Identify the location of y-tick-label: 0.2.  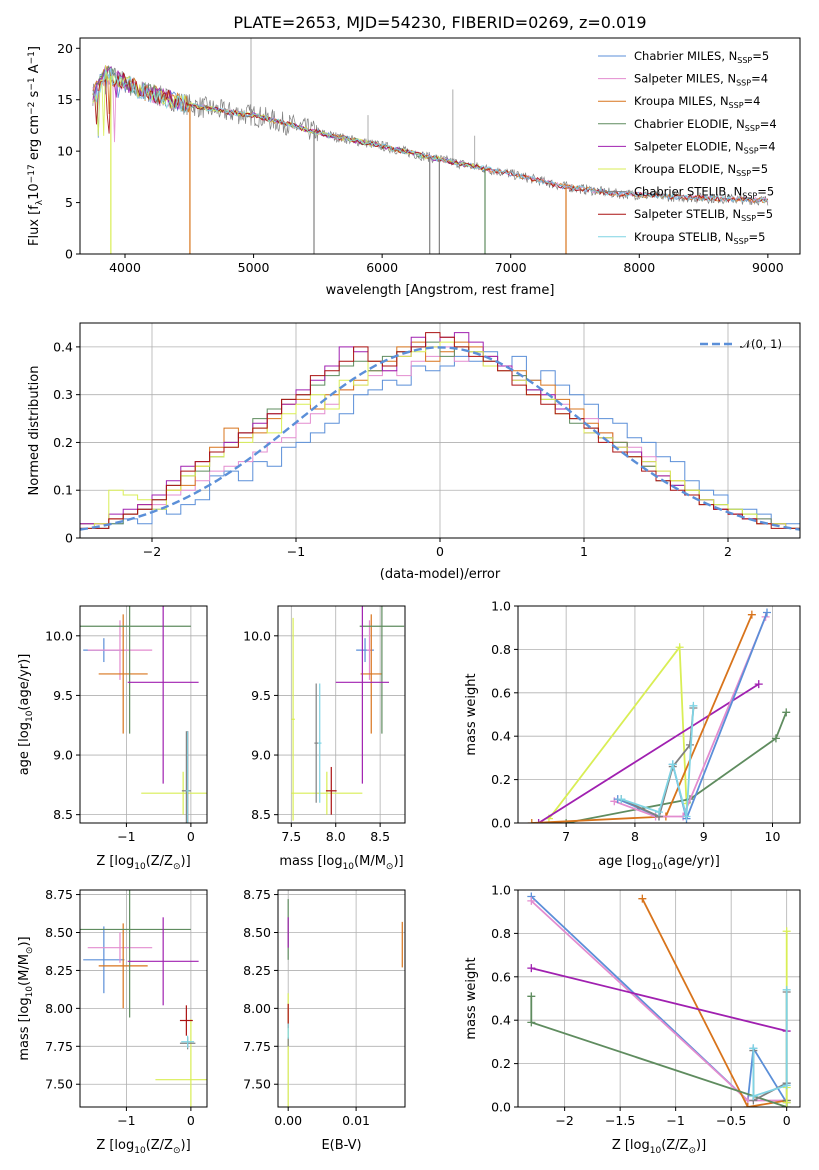
(501, 1063).